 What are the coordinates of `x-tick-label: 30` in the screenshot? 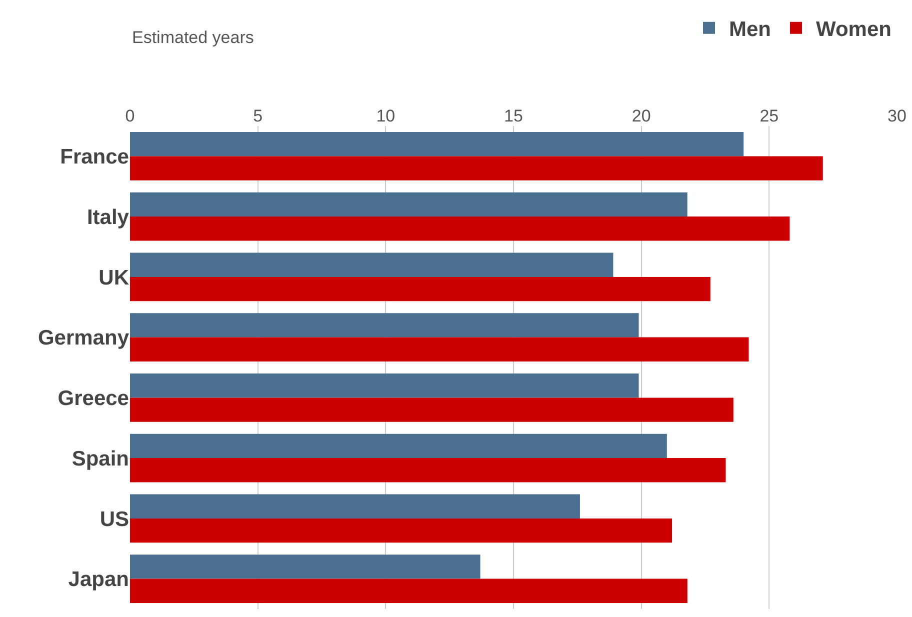 It's located at (897, 116).